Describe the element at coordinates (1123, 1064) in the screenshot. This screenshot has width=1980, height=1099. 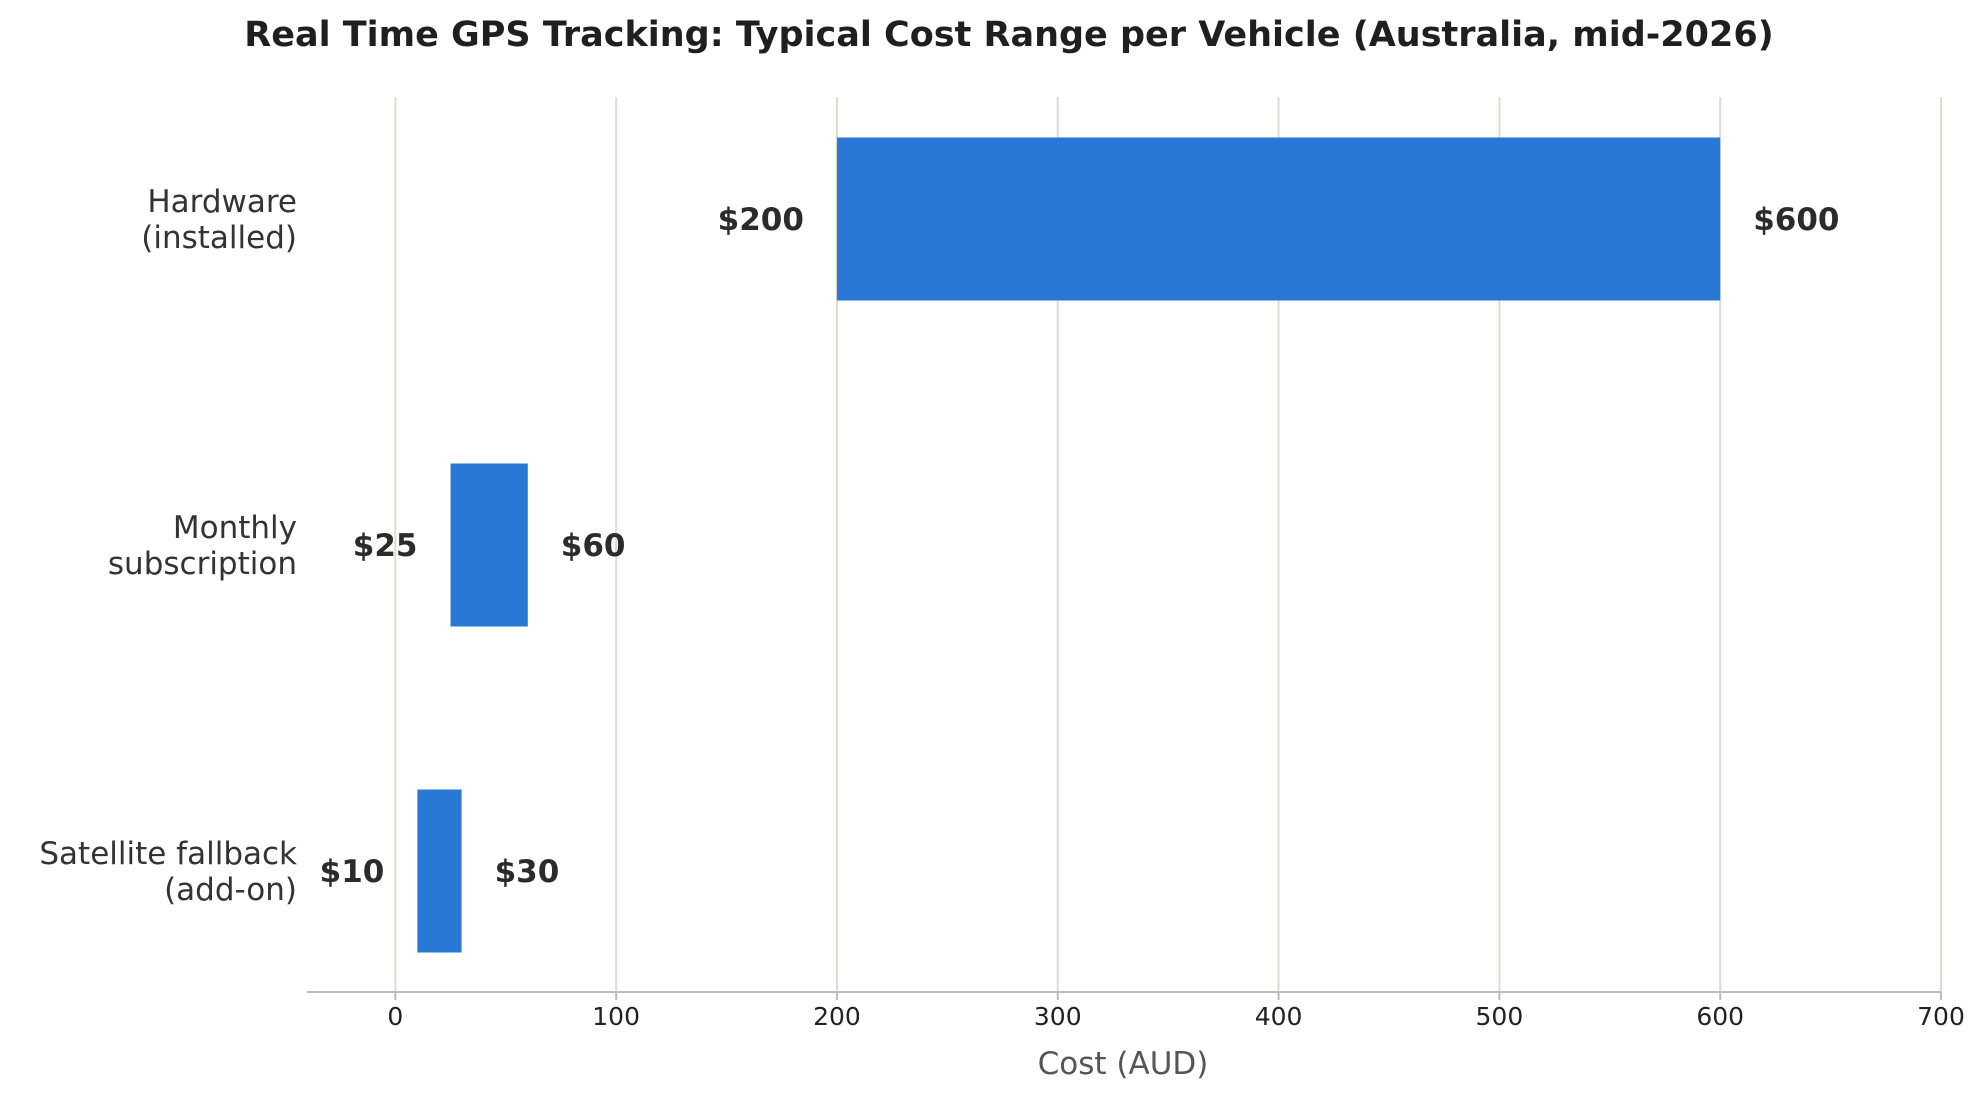
I see `x-axis-title: Cost (AUD)` at that location.